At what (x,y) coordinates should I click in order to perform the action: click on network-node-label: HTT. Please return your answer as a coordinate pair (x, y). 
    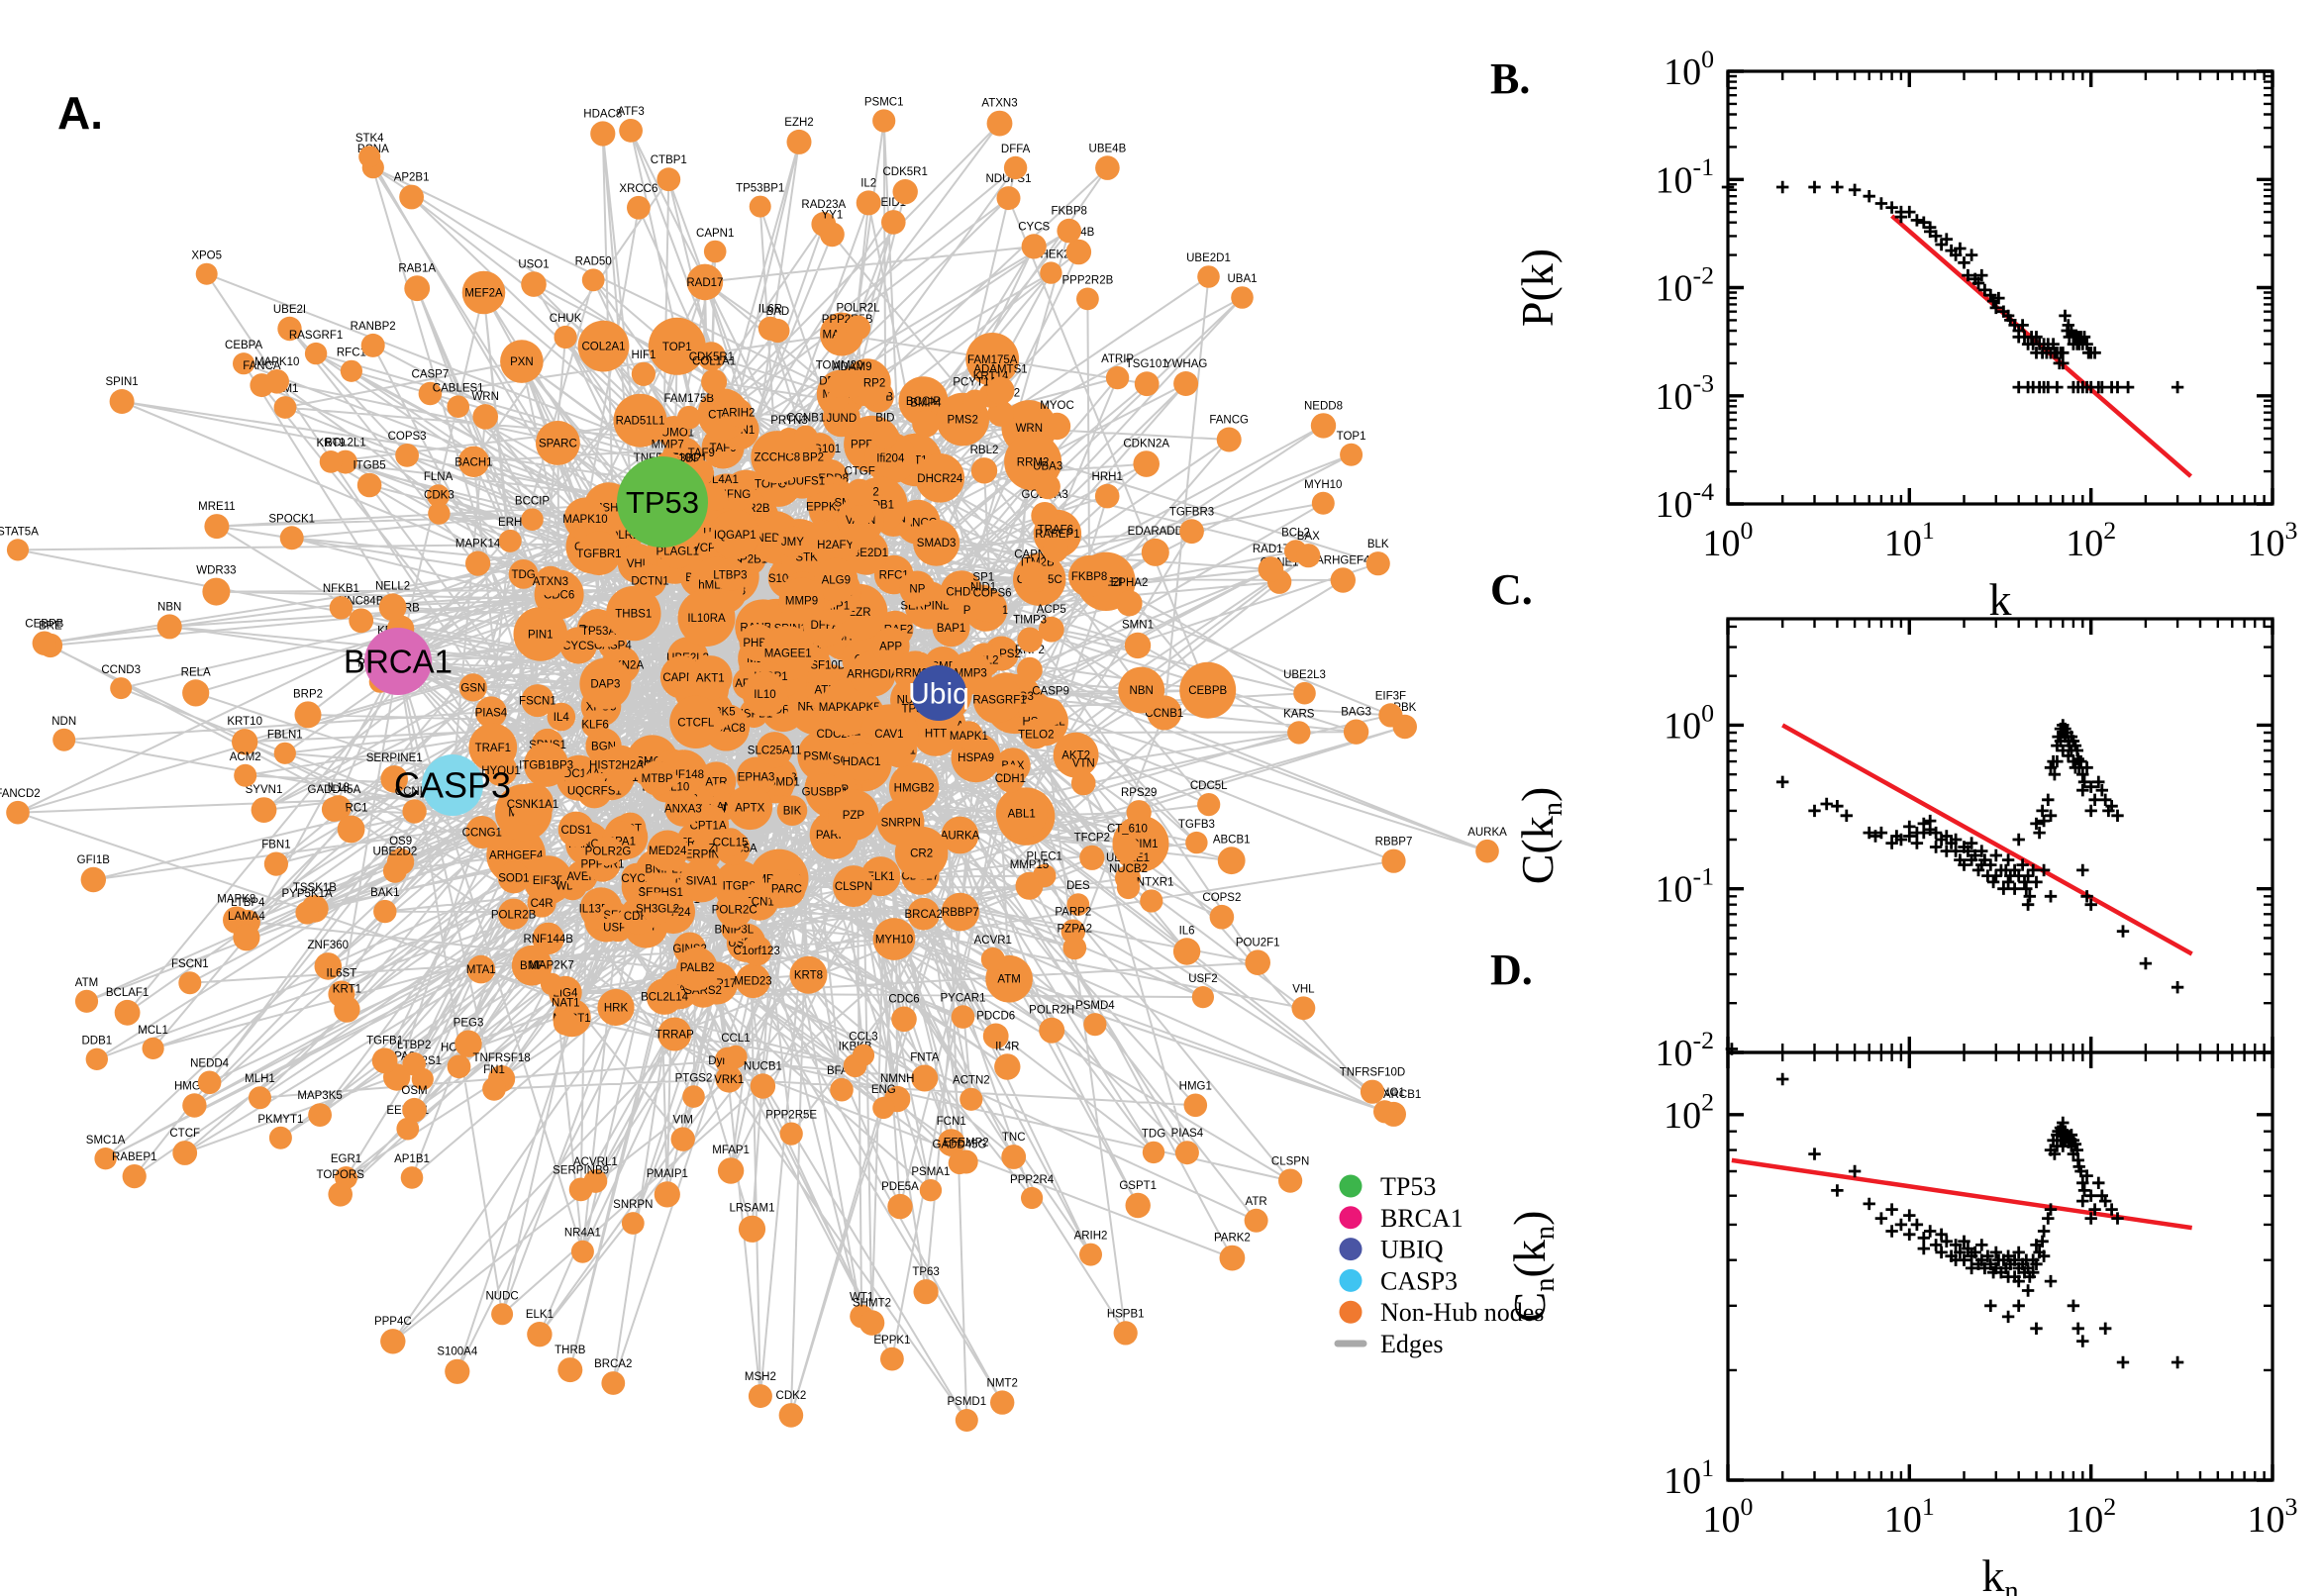
    Looking at the image, I should click on (936, 734).